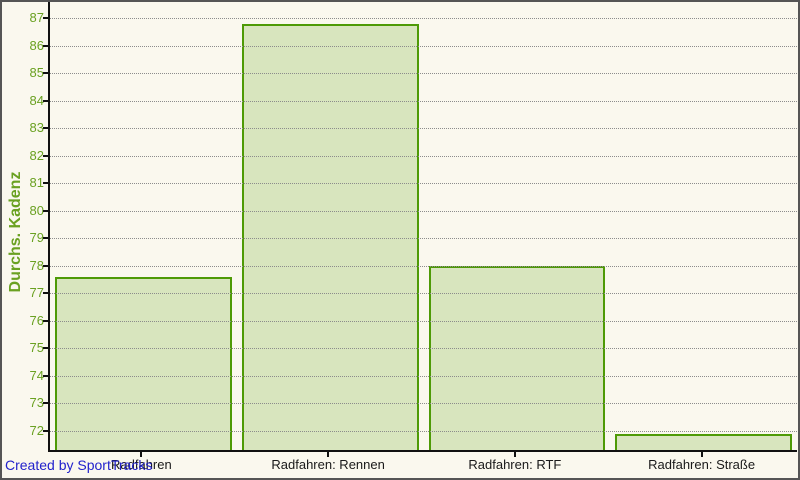 This screenshot has height=480, width=800. Describe the element at coordinates (36, 293) in the screenshot. I see `y-tick-label: 77` at that location.